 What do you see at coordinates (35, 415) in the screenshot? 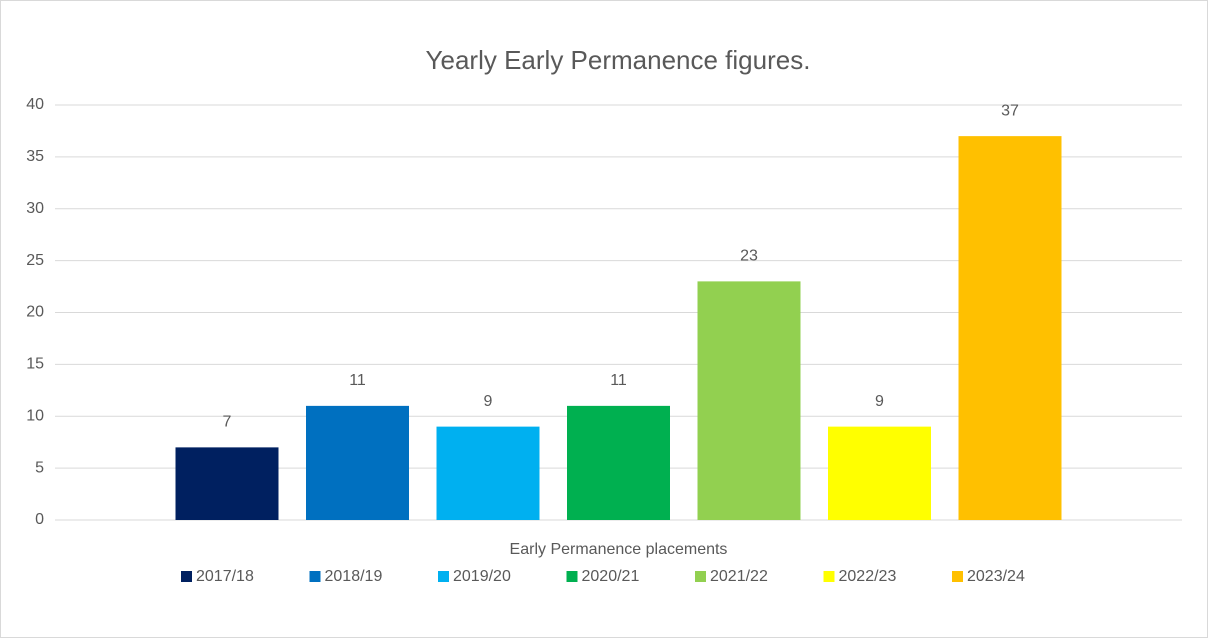
I see `y-tick-label: 10` at bounding box center [35, 415].